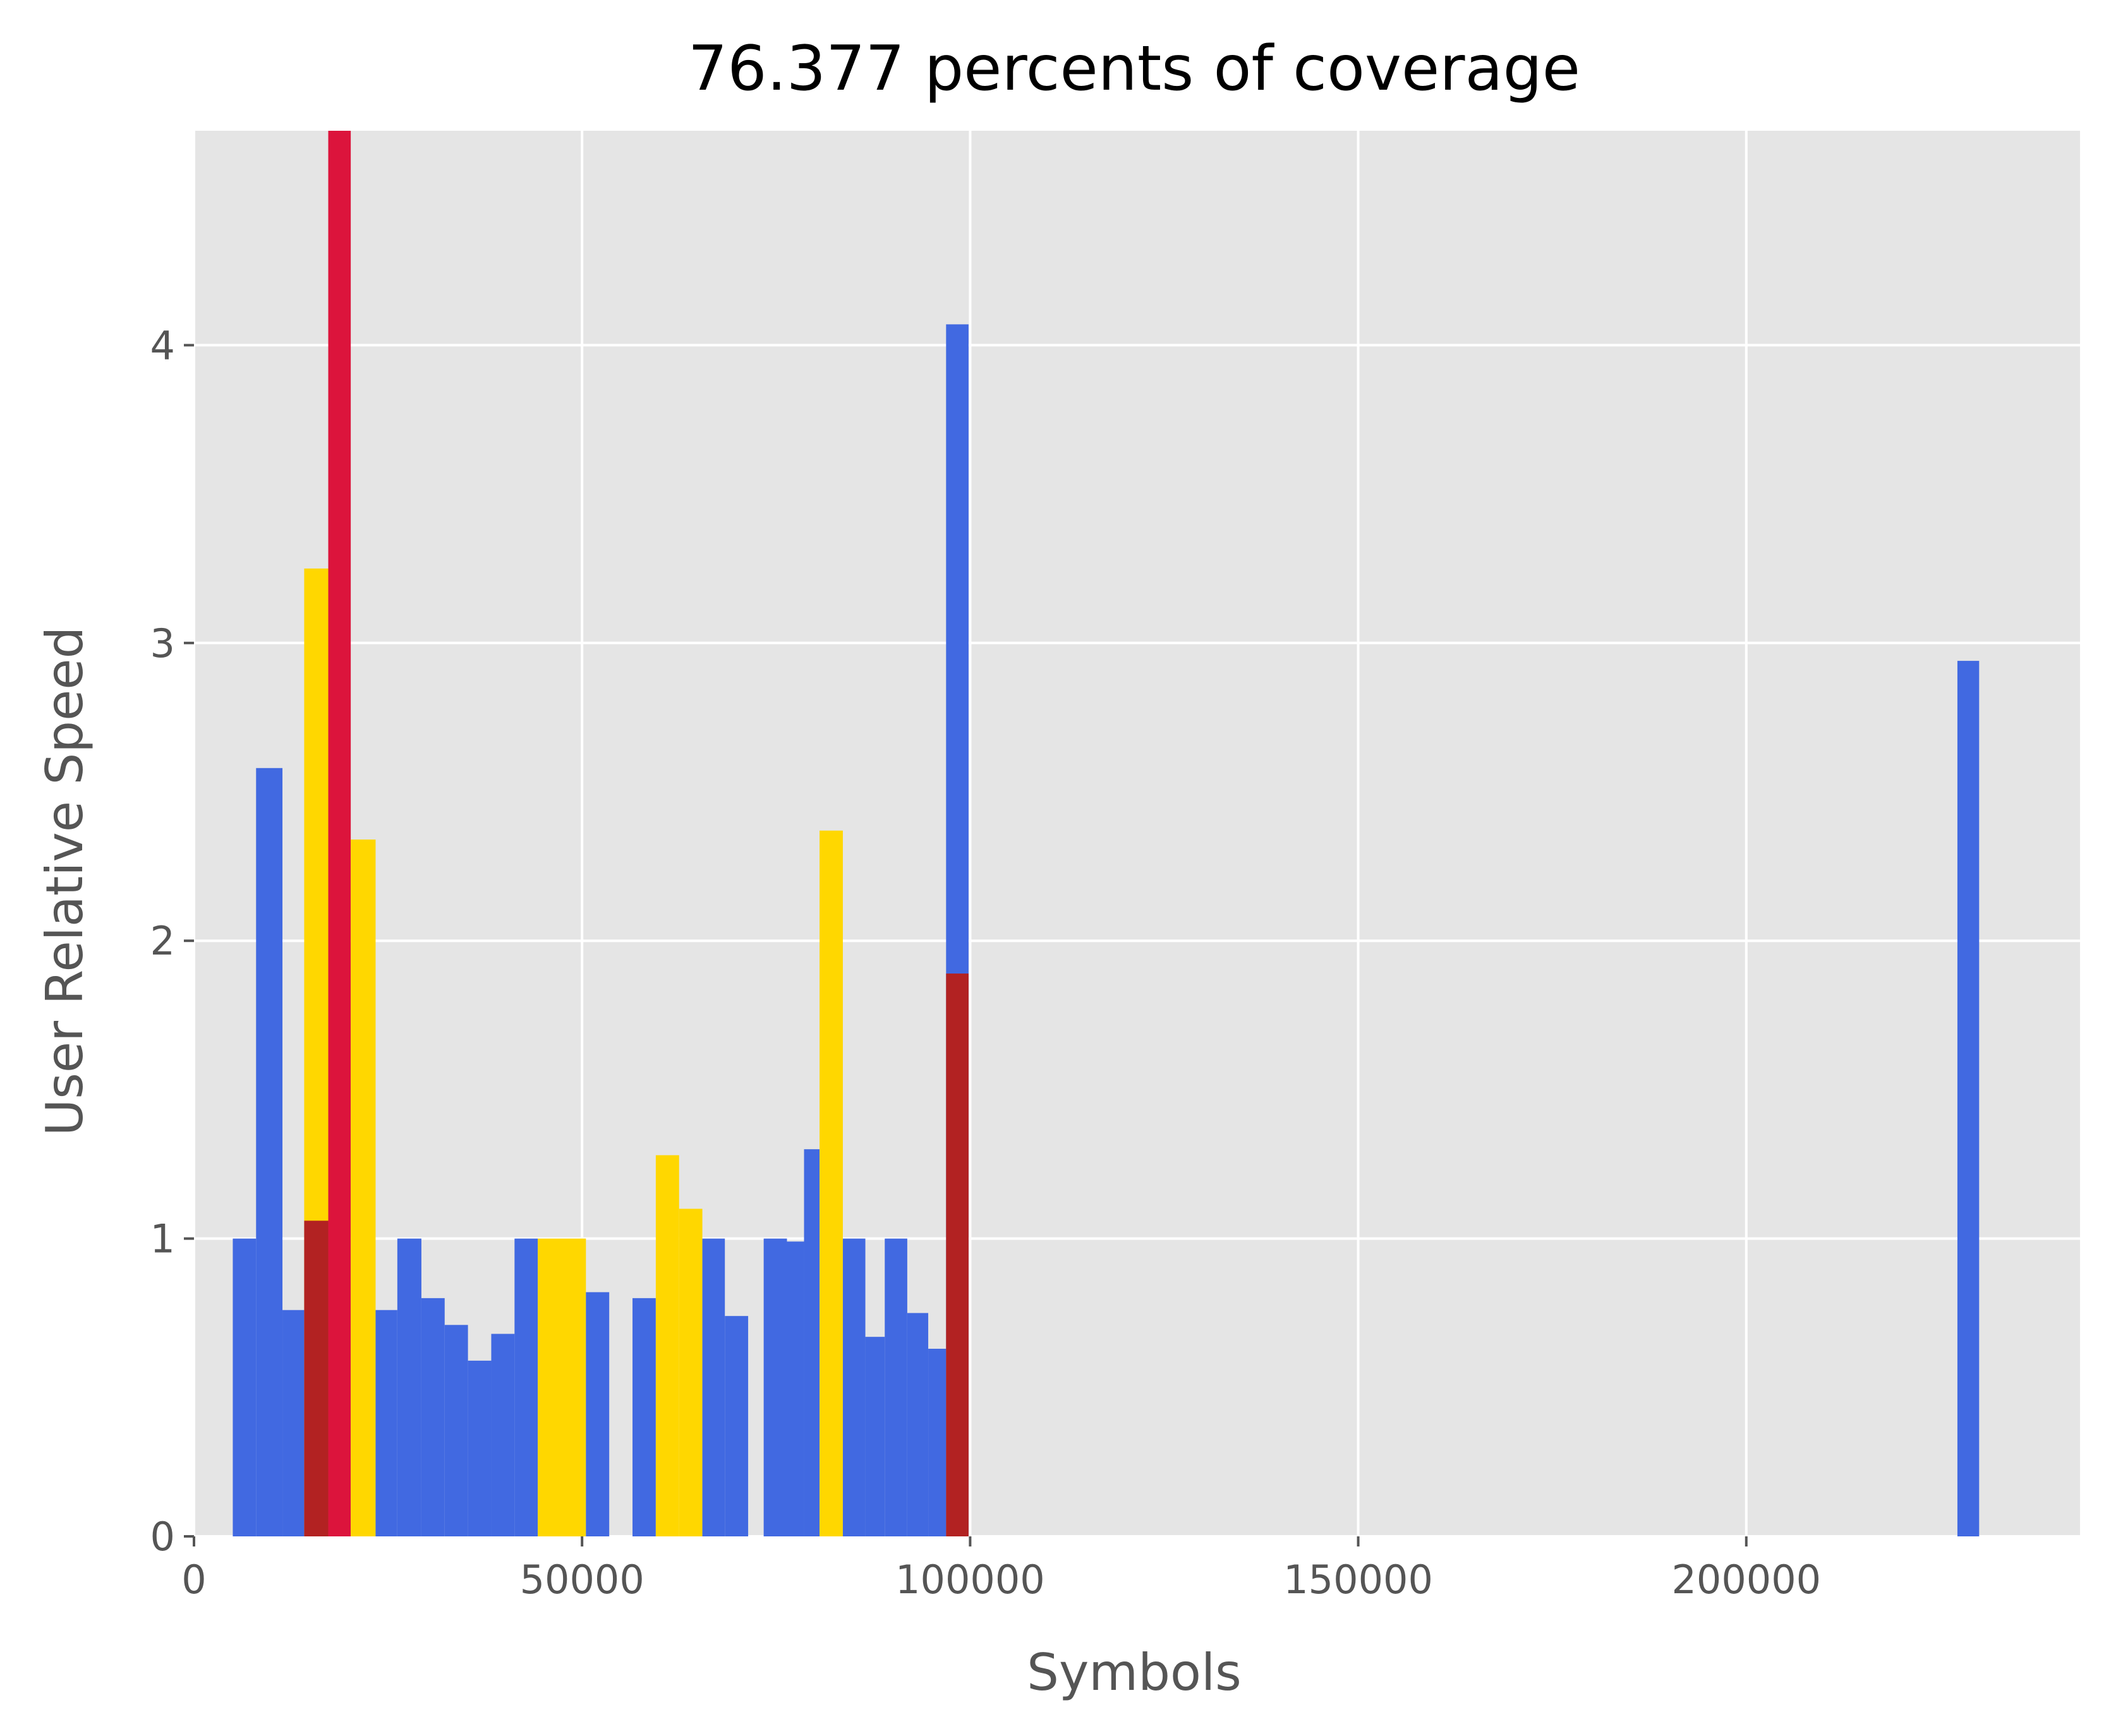 This screenshot has height=1736, width=2111. Describe the element at coordinates (1134, 1672) in the screenshot. I see `x-axis-label: Symbols` at that location.